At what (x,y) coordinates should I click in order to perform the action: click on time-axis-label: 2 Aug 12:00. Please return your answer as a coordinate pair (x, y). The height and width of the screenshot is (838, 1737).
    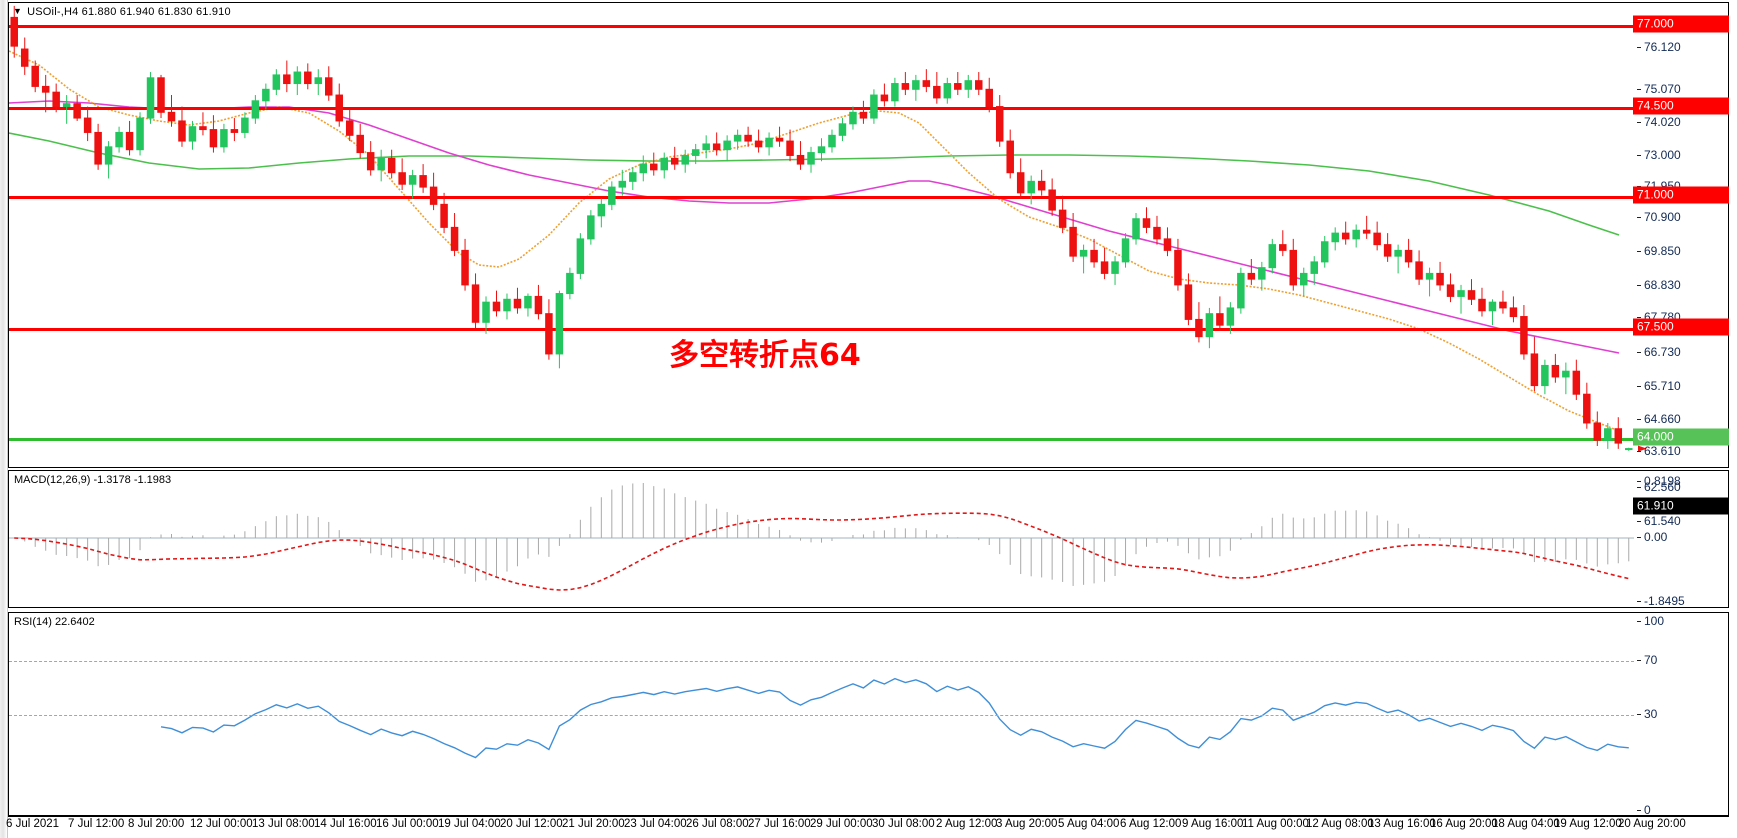
    Looking at the image, I should click on (967, 824).